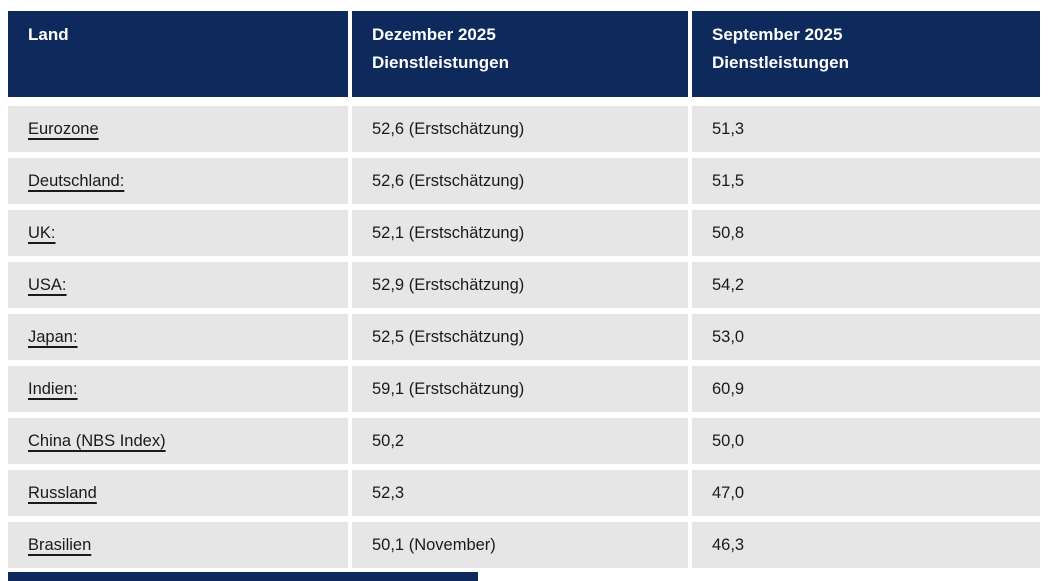 This screenshot has width=1048, height=581. I want to click on september-value-cell: 51,3, so click(866, 129).